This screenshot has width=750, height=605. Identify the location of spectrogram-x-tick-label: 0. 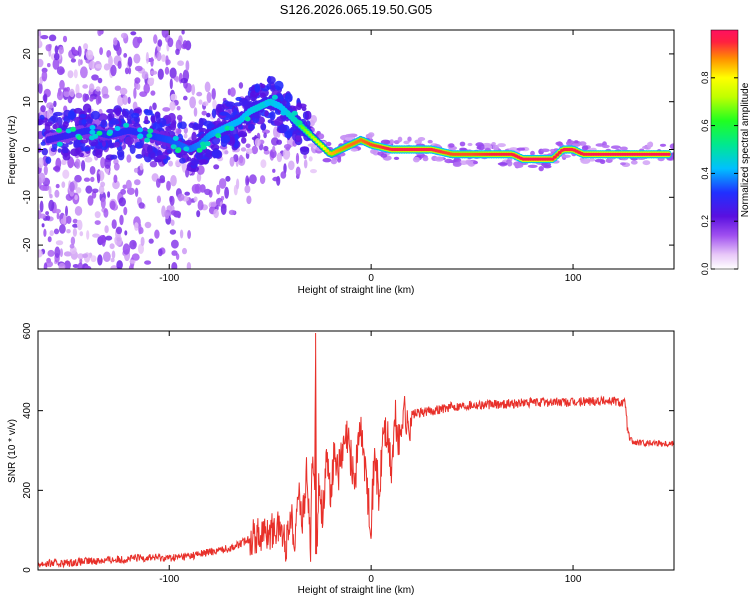
(371, 278).